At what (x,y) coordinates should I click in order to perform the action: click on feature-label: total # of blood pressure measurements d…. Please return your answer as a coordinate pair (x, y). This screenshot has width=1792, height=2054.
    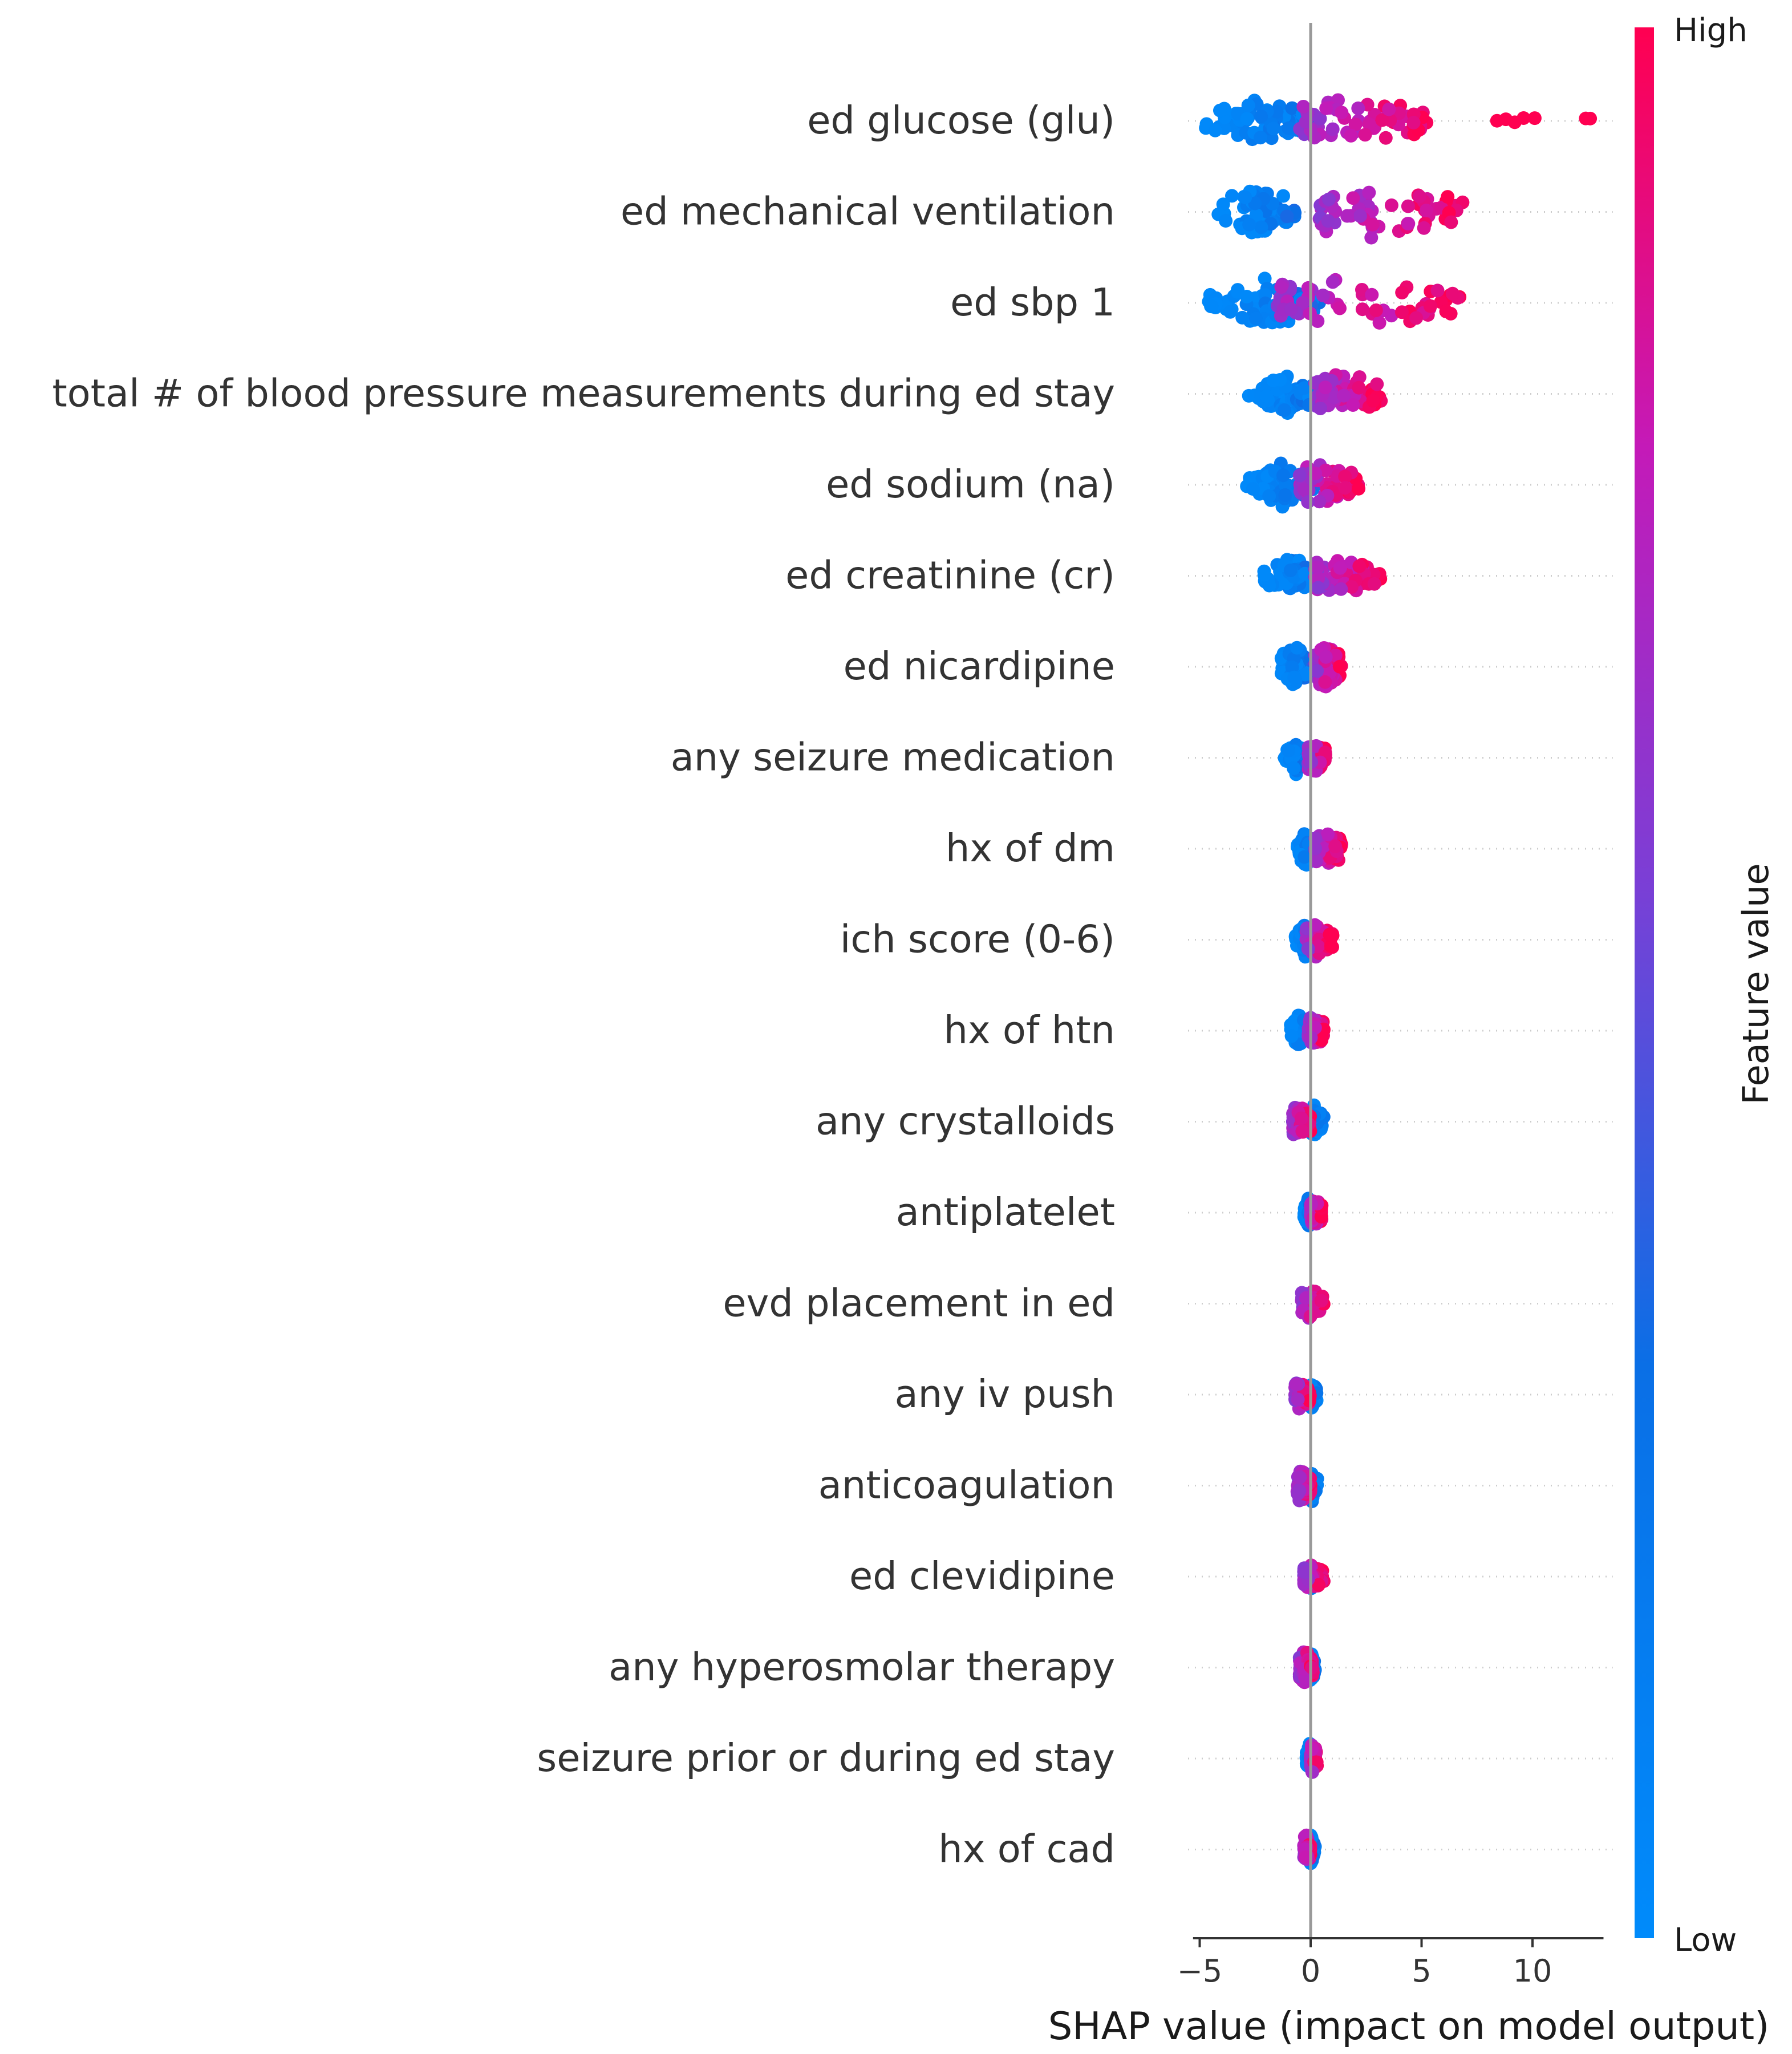
    Looking at the image, I should click on (583, 393).